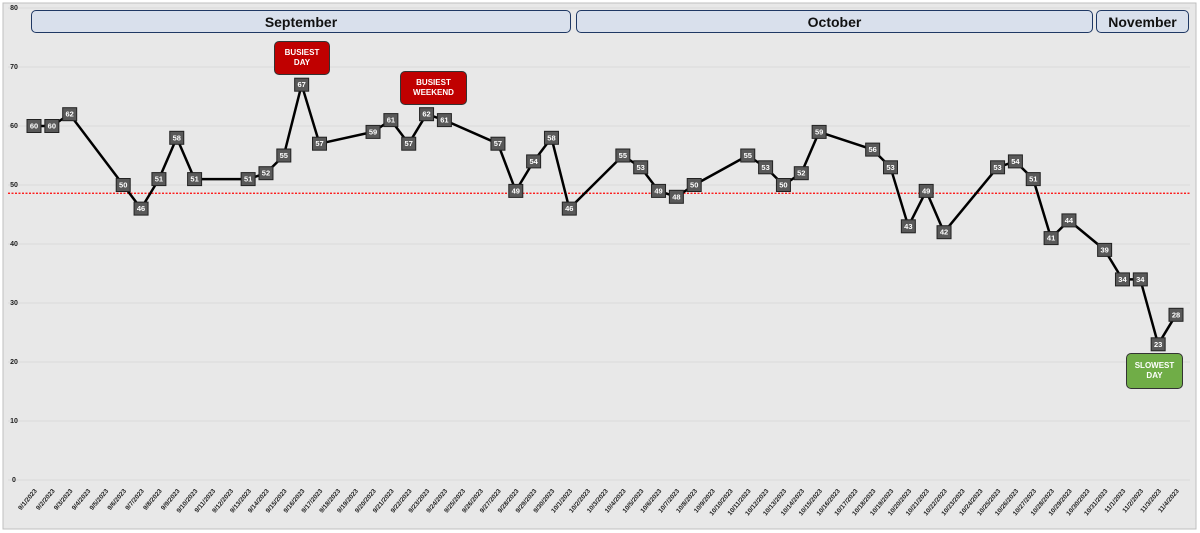  I want to click on data-label: 48, so click(676, 196).